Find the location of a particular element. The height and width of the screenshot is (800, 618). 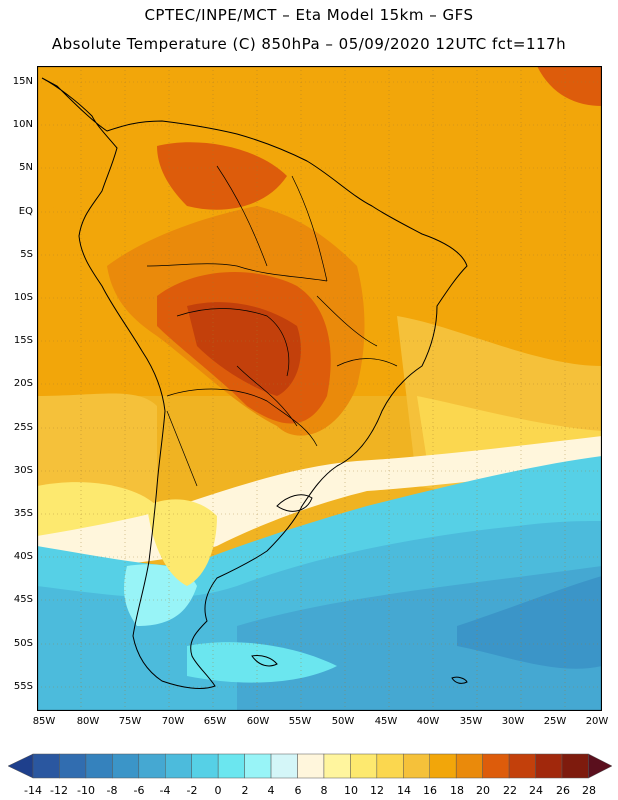

lat-label-50s: 50S is located at coordinates (23, 643).